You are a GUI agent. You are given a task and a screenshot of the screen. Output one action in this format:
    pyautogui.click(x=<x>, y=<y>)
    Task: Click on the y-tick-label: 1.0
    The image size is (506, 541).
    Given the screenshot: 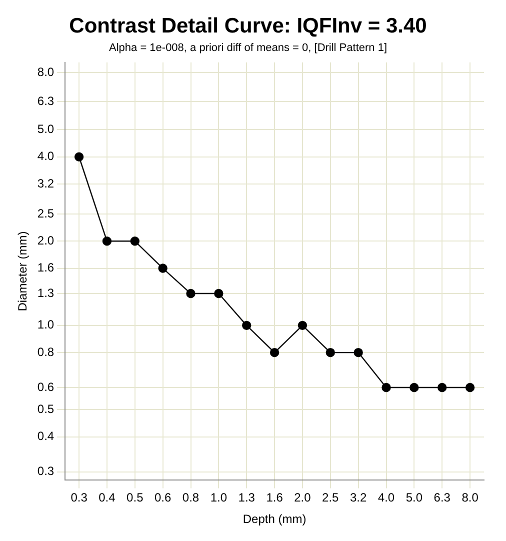 What is the action you would take?
    pyautogui.click(x=45, y=325)
    